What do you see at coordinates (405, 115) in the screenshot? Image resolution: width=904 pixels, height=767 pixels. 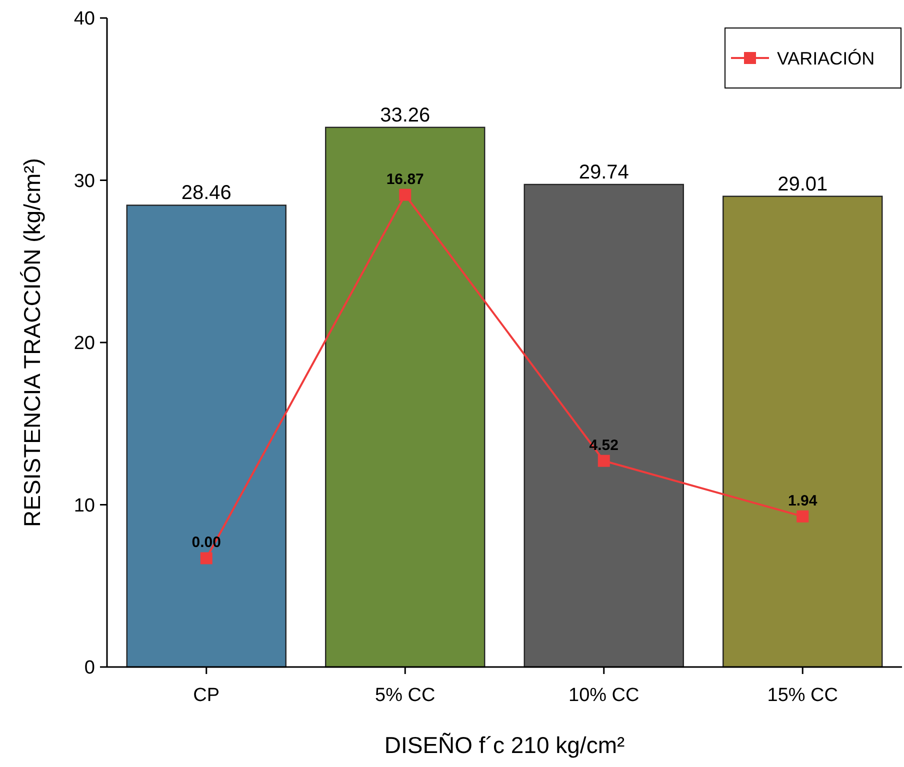 I see `data-label: 33.26` at bounding box center [405, 115].